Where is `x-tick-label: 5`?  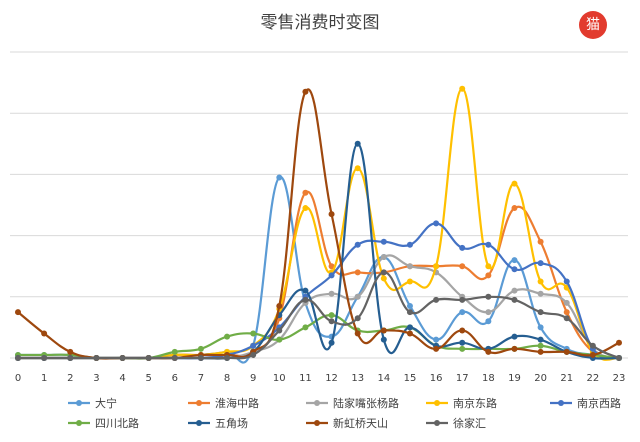 x-tick-label: 5 is located at coordinates (148, 378).